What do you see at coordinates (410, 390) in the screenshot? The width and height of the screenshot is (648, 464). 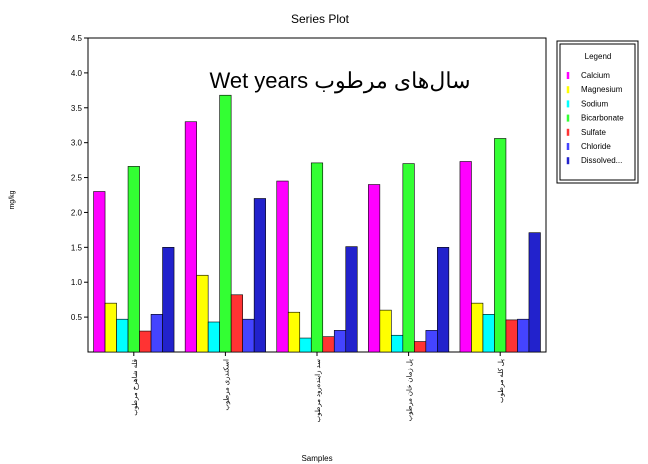 I see `category-label: پل زمان خان مرطوب` at bounding box center [410, 390].